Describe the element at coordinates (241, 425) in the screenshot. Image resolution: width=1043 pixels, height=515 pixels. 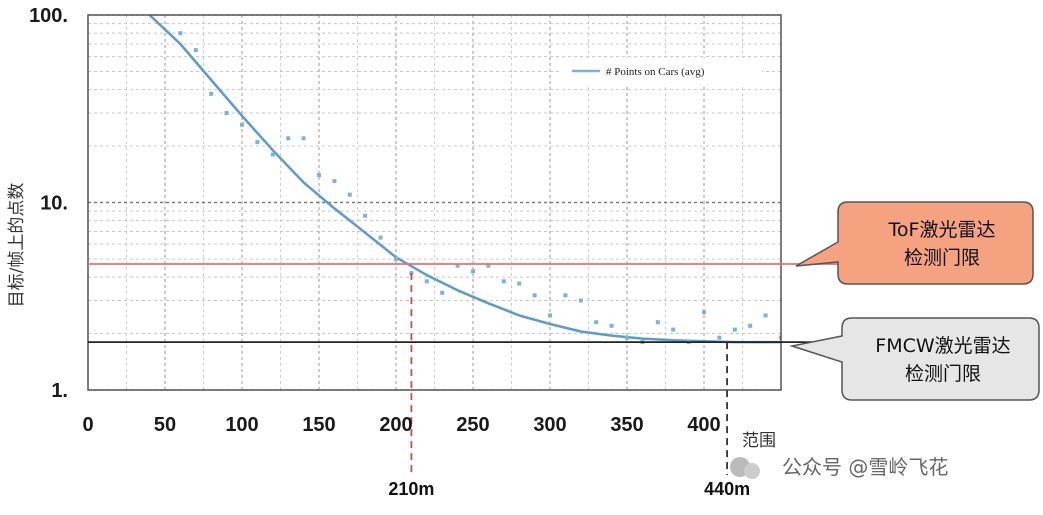
I see `x-tick-label: 100` at that location.